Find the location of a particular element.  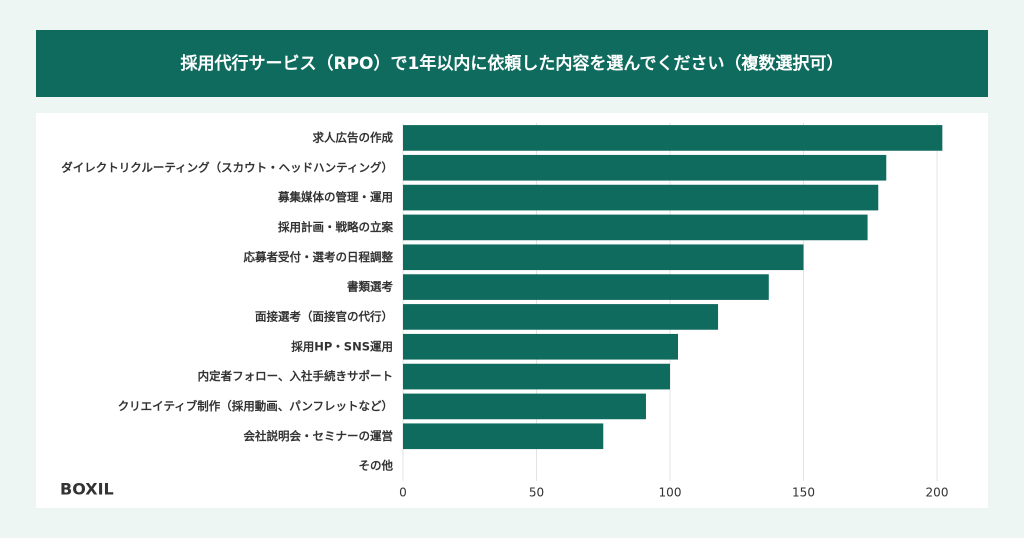

x-tick-label: 100 is located at coordinates (670, 493).